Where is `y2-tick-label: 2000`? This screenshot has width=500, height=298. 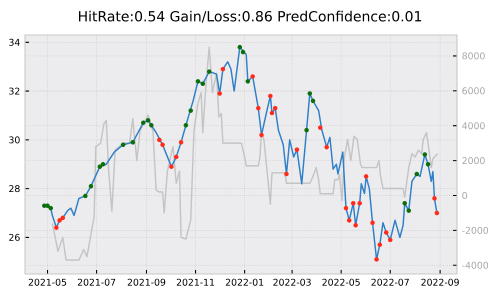
y2-tick-label: 2000 is located at coordinates (473, 160).